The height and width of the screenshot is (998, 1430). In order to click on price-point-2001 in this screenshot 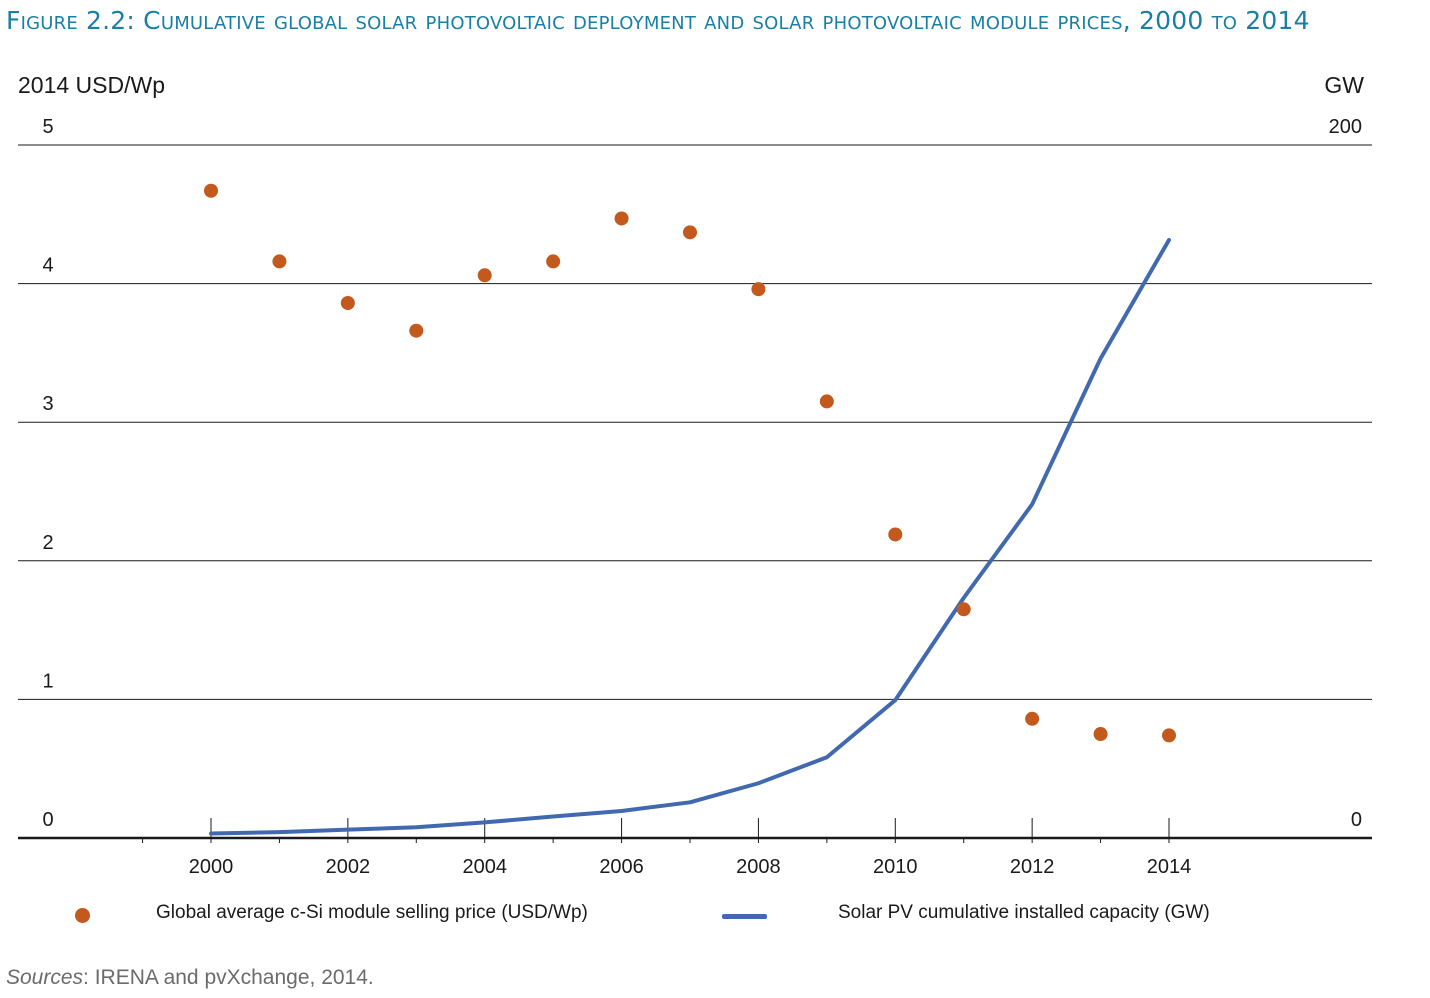, I will do `click(279, 261)`.